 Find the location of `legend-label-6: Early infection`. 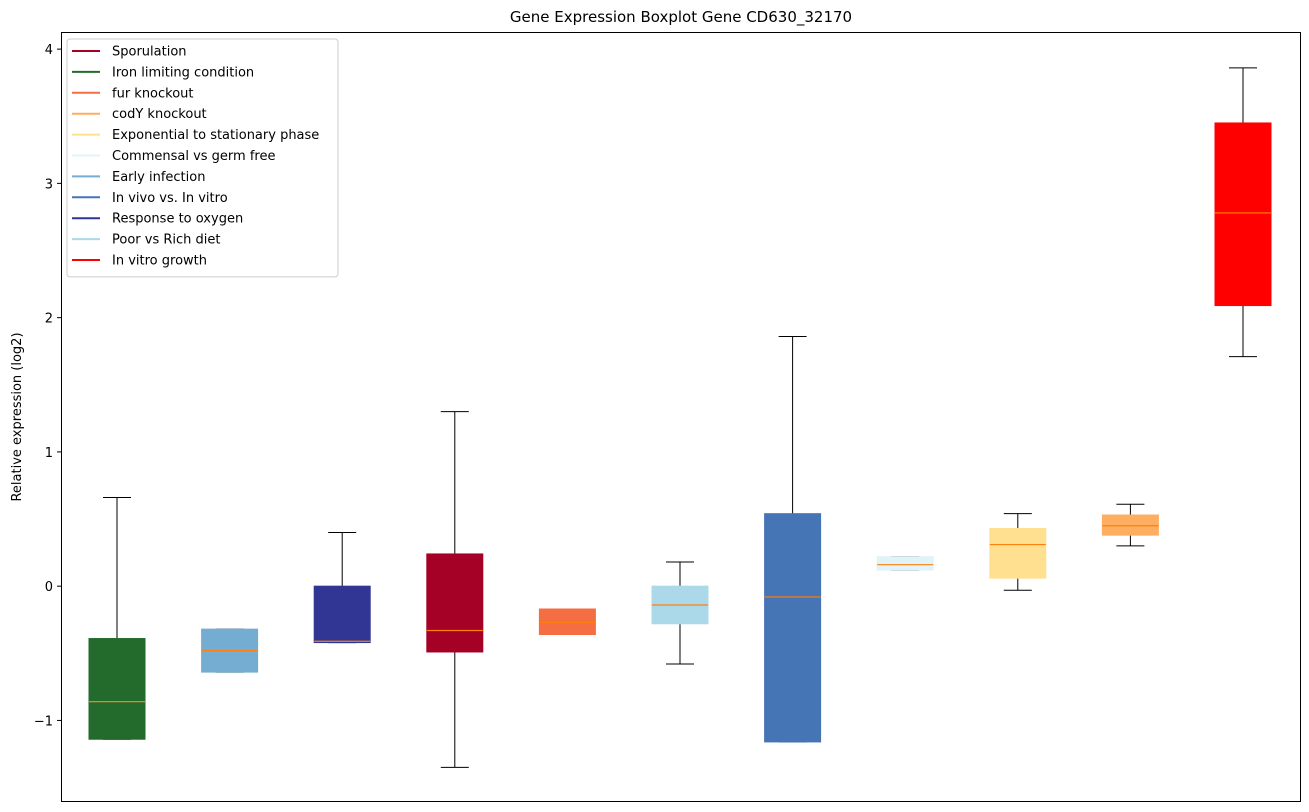

legend-label-6: Early infection is located at coordinates (158, 177).